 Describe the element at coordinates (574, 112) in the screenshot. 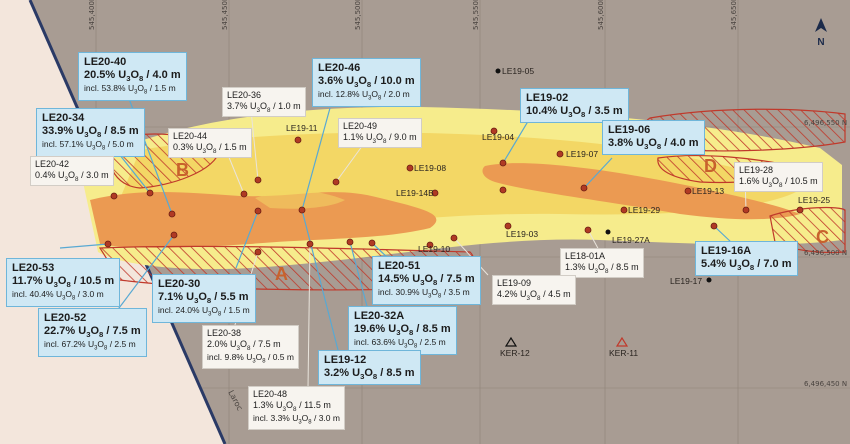

I see `callout-grade: 10.4% U3O8 / 3.5 m` at that location.